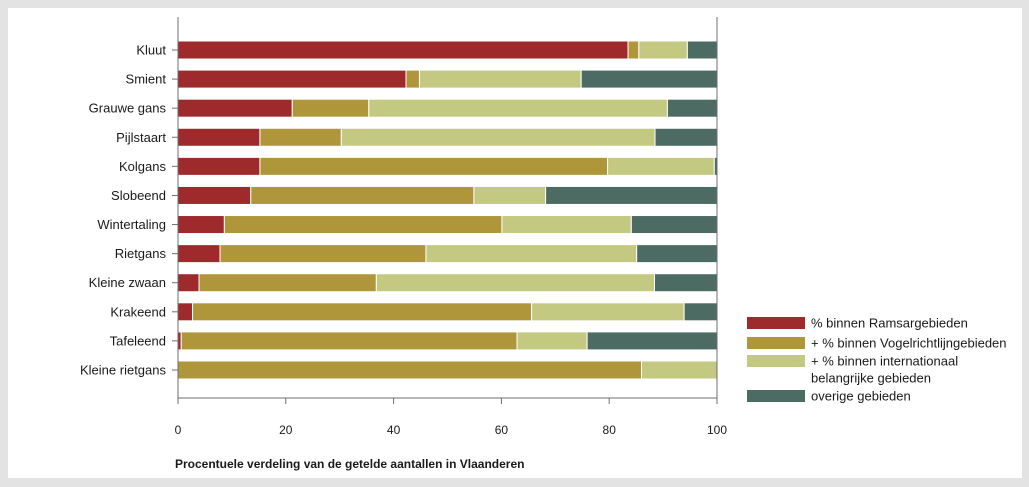  Describe the element at coordinates (138, 340) in the screenshot. I see `category-label: Tafeleend` at that location.